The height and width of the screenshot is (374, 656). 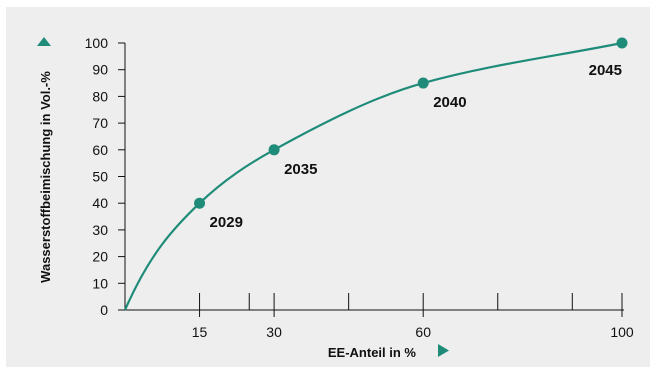 I want to click on x-tick-label: 60, so click(x=423, y=332).